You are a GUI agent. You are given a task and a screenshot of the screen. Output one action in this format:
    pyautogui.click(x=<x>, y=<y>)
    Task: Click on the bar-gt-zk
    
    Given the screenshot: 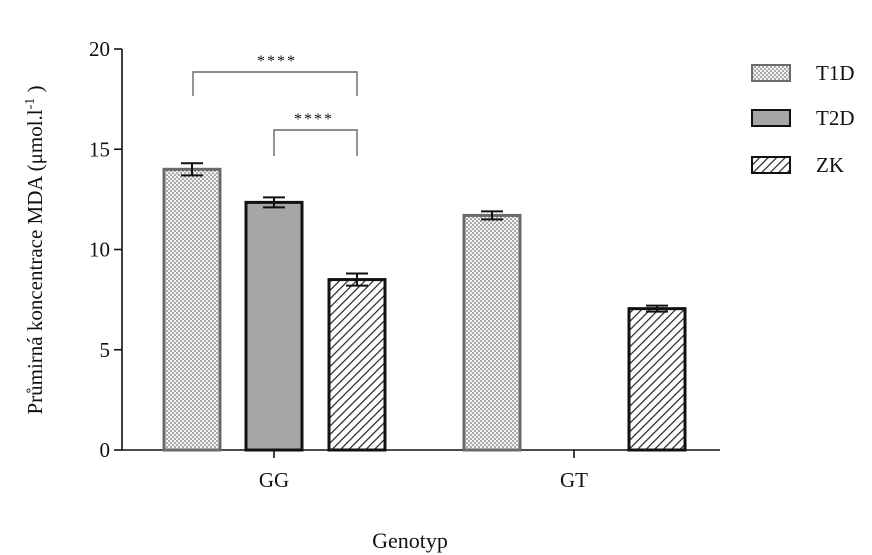 What is the action you would take?
    pyautogui.click(x=657, y=379)
    